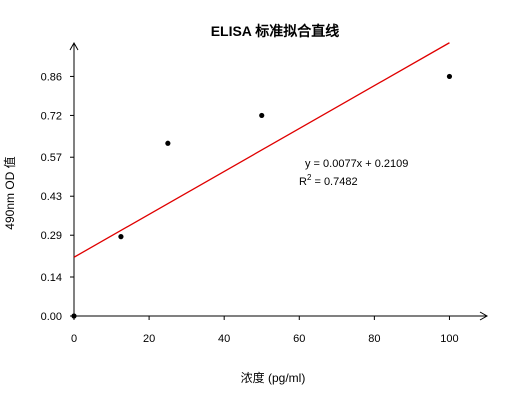 This screenshot has width=520, height=400. What do you see at coordinates (9, 192) in the screenshot?
I see `y-axis-label: 490nm OD 值` at bounding box center [9, 192].